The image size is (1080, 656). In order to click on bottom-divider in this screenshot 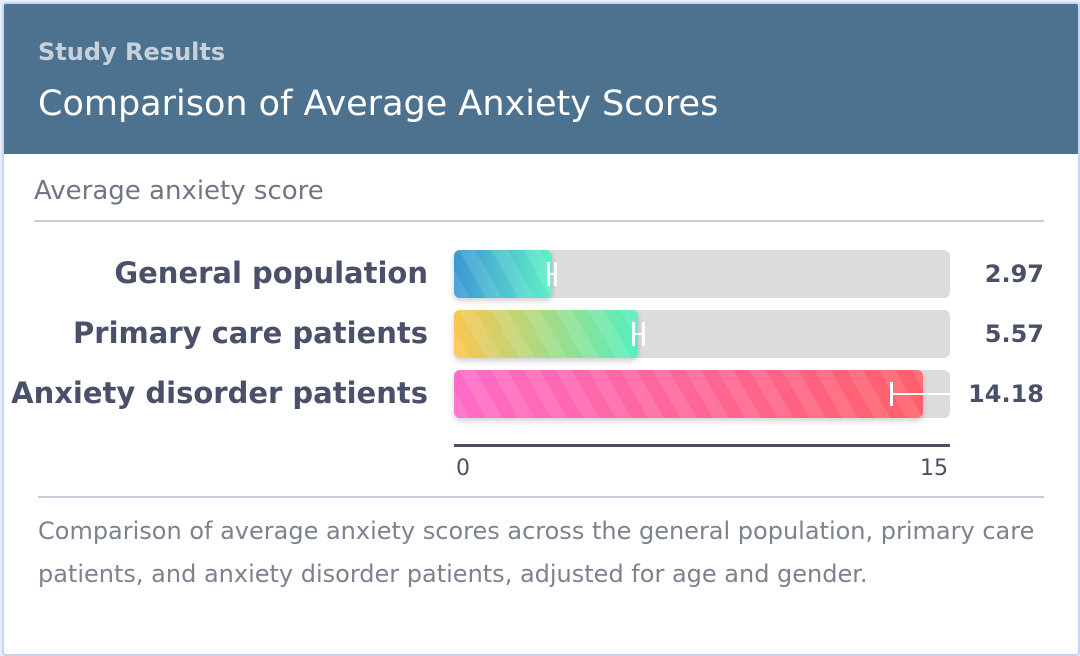, I will do `click(541, 497)`.